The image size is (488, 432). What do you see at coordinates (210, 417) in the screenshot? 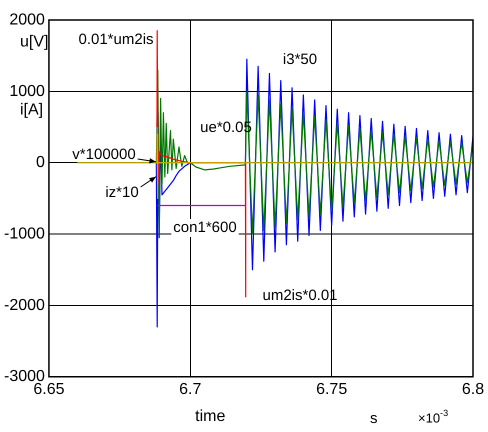
I see `x-axis-title: time` at bounding box center [210, 417].